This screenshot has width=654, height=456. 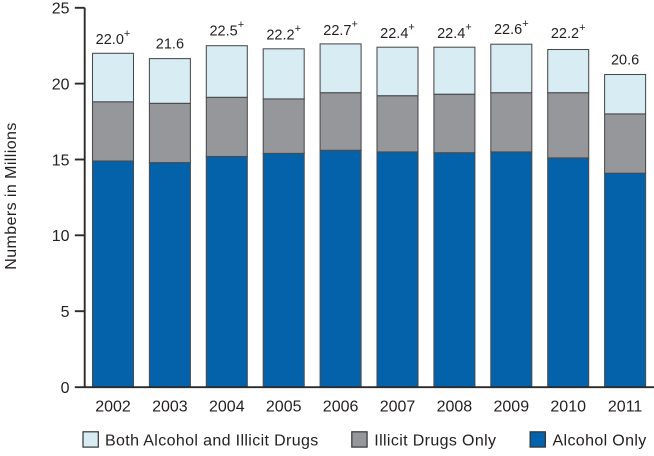 I want to click on svg-text: 2004, so click(x=227, y=406).